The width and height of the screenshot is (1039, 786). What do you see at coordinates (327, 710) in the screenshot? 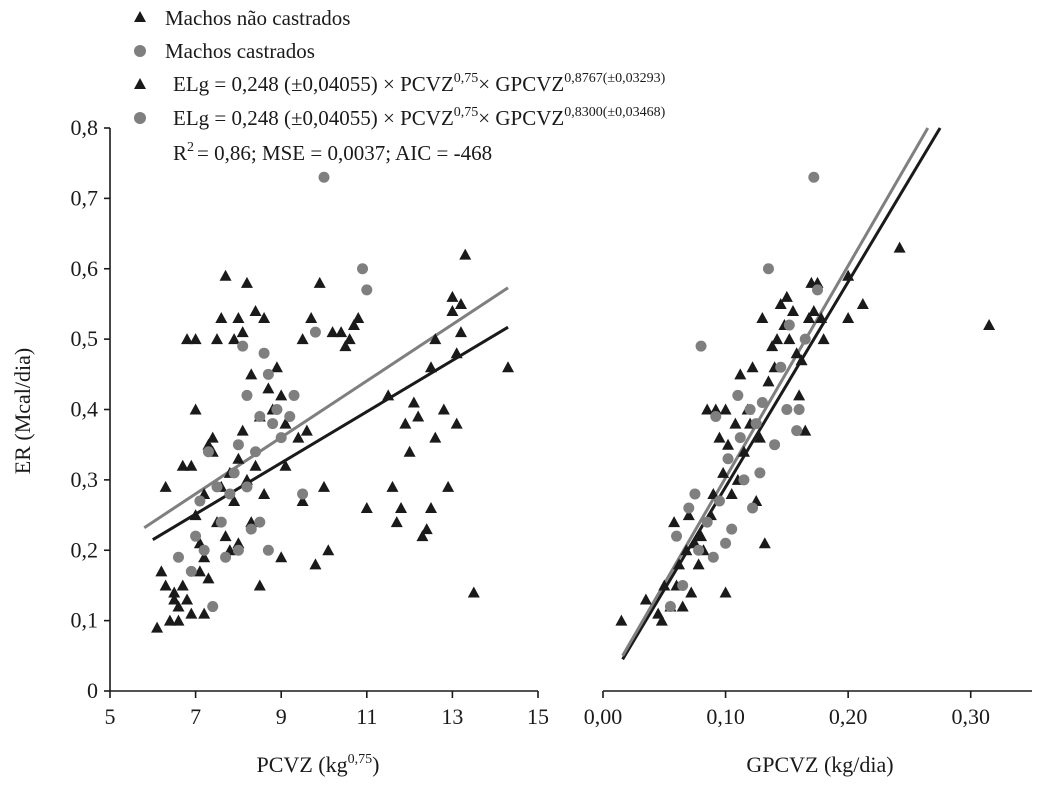
I see `left-x-ticks: 5 7 9 11 13 15` at bounding box center [327, 710].